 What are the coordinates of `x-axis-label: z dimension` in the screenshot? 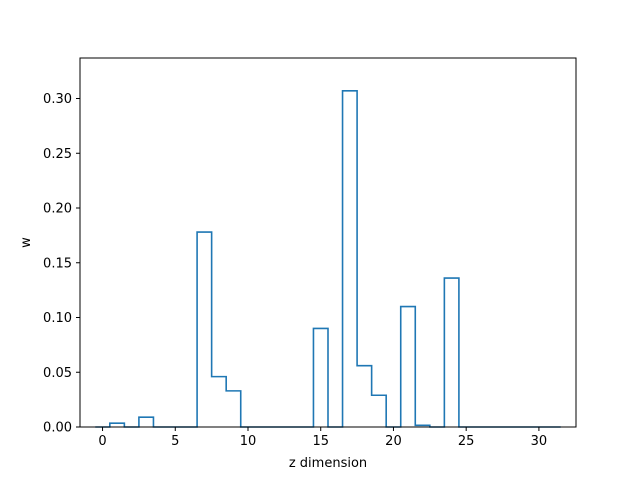 It's located at (328, 463).